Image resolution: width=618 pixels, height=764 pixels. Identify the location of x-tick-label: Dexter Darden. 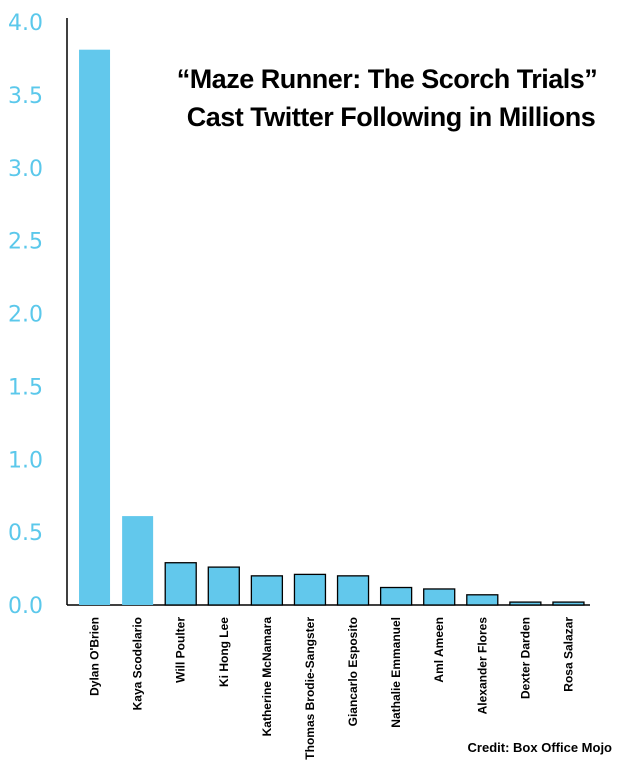
(525, 658).